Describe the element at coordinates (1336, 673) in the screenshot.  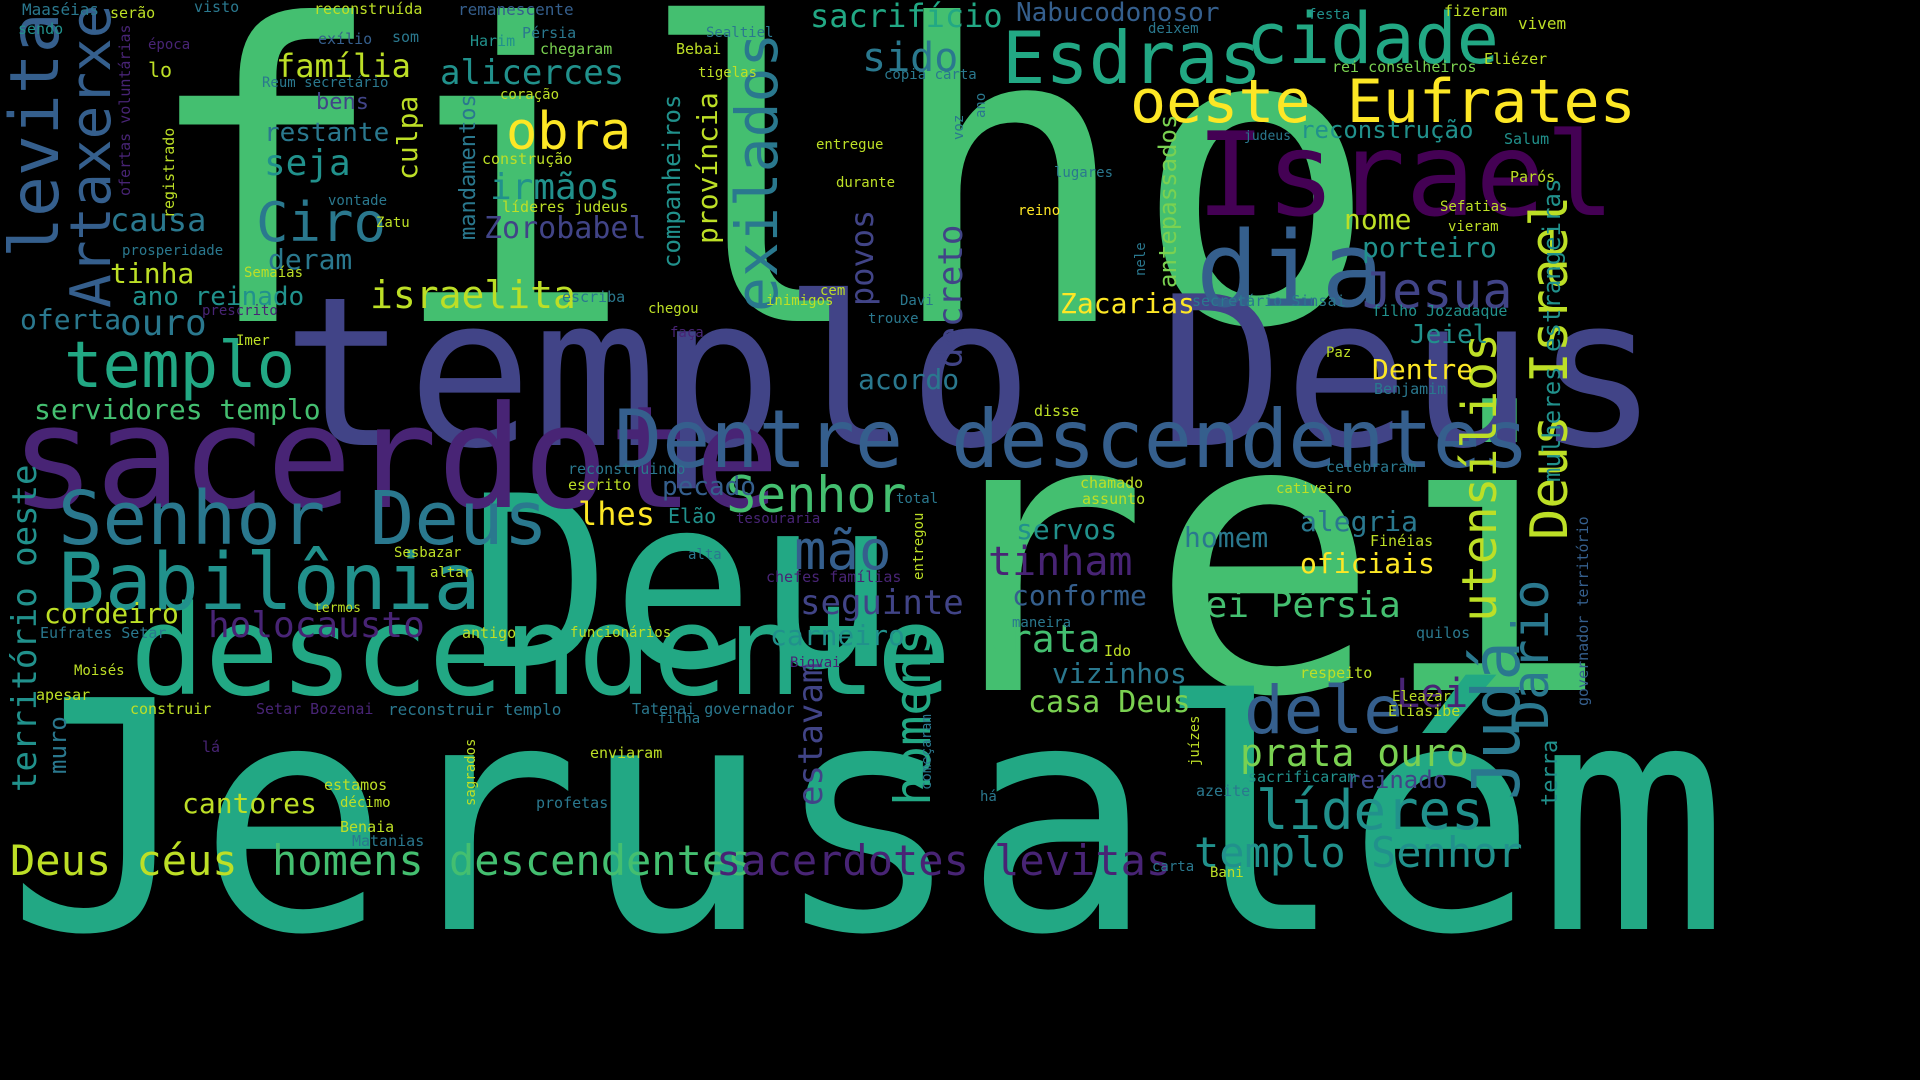
I see `word-respeito: respeito` at that location.